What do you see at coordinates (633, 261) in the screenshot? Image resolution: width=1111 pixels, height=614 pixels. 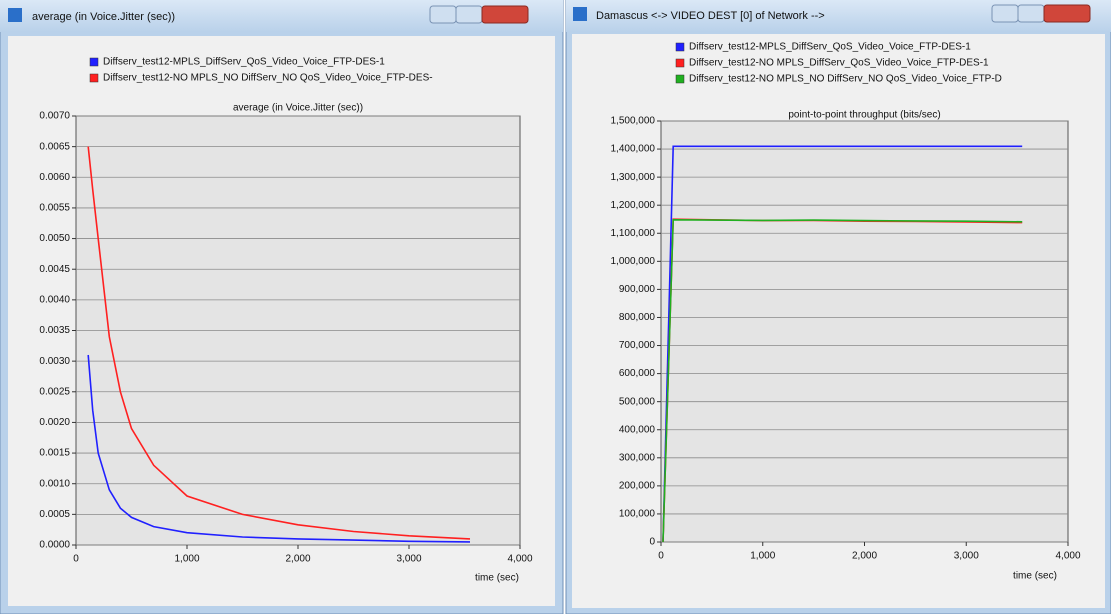 I see `y-tick-label: 1,000,000` at bounding box center [633, 261].